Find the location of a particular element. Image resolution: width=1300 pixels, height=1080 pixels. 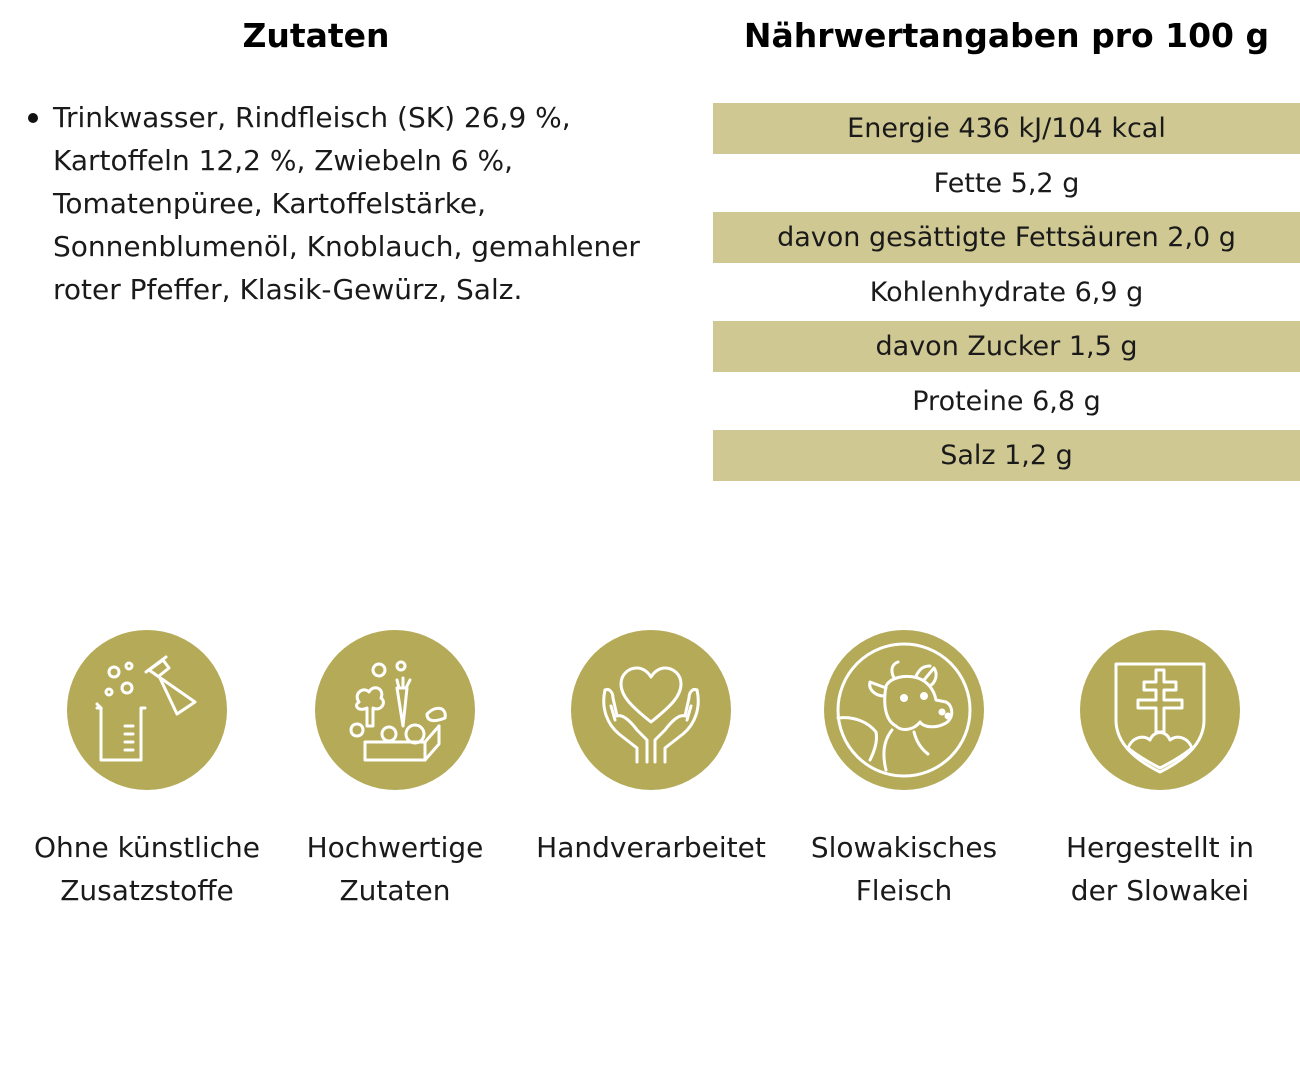

feature-made-in-slovakia: Hergestellt in der Slowakei is located at coordinates (1160, 771).